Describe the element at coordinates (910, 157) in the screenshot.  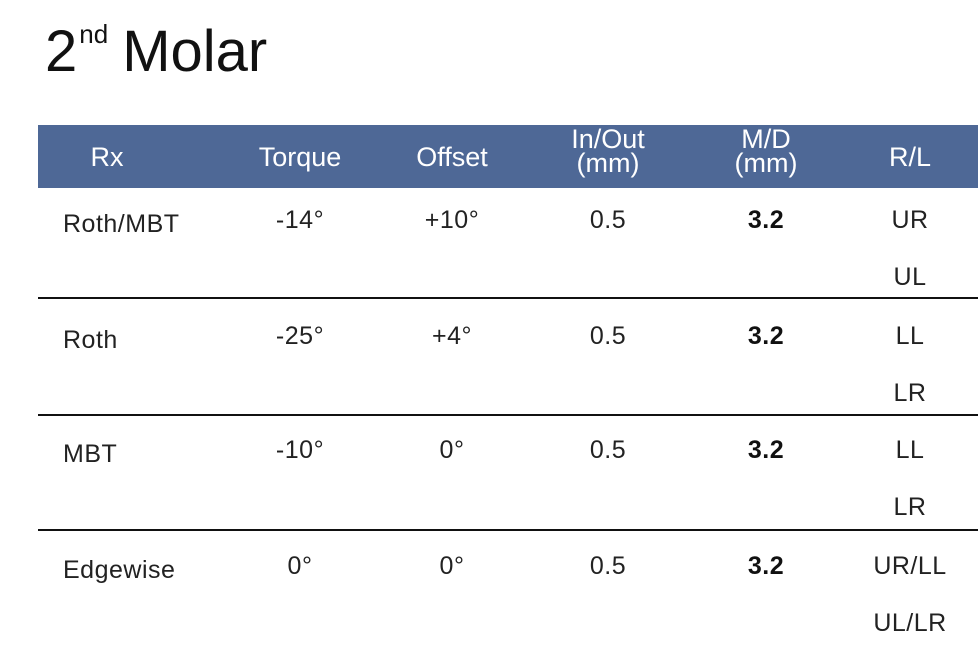
I see `column-header: R/L` at that location.